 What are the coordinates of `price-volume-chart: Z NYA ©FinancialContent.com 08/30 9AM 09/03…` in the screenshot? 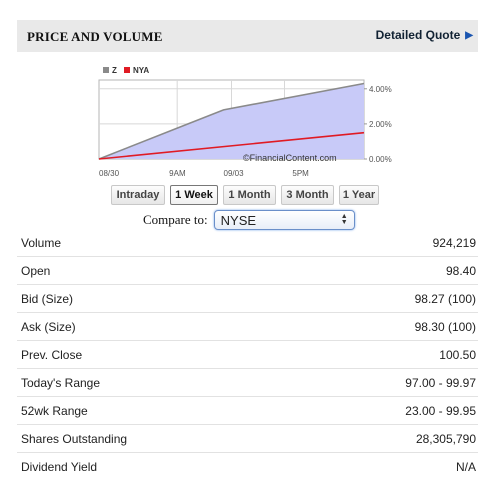 It's located at (245, 122).